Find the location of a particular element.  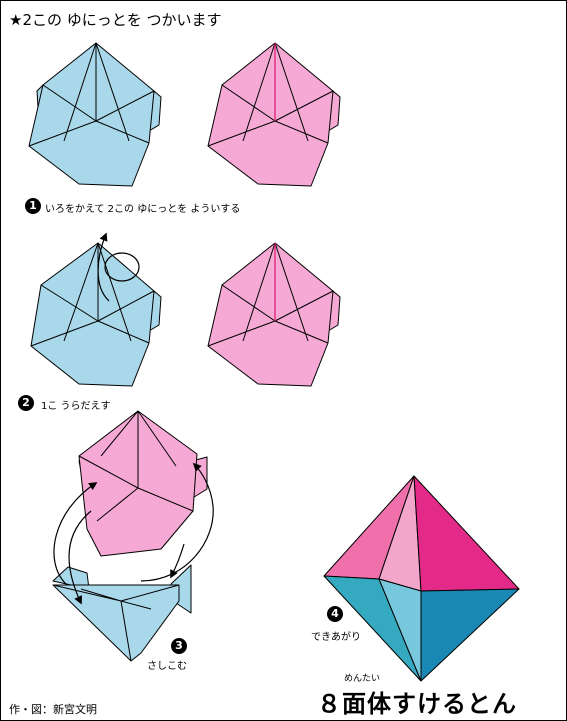

step-2-badge: 2 is located at coordinates (26, 403).